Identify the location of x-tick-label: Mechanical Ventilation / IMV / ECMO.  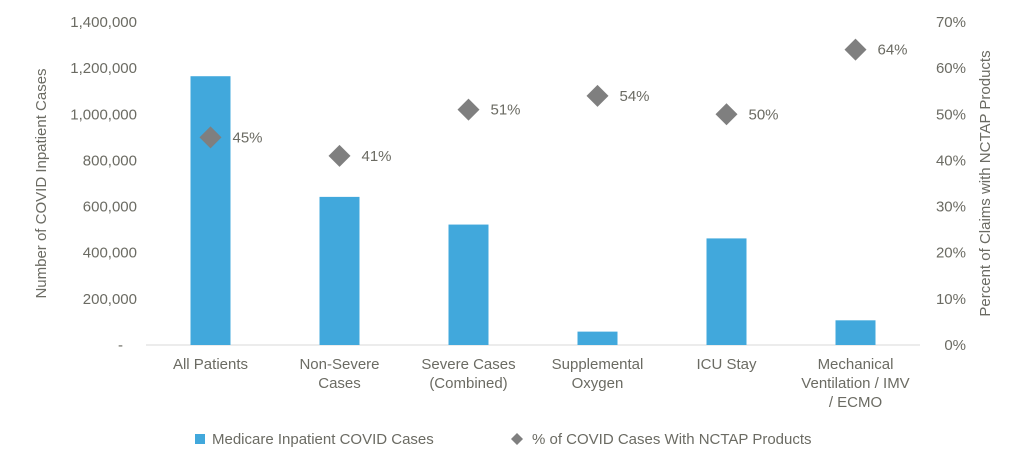
(855, 383).